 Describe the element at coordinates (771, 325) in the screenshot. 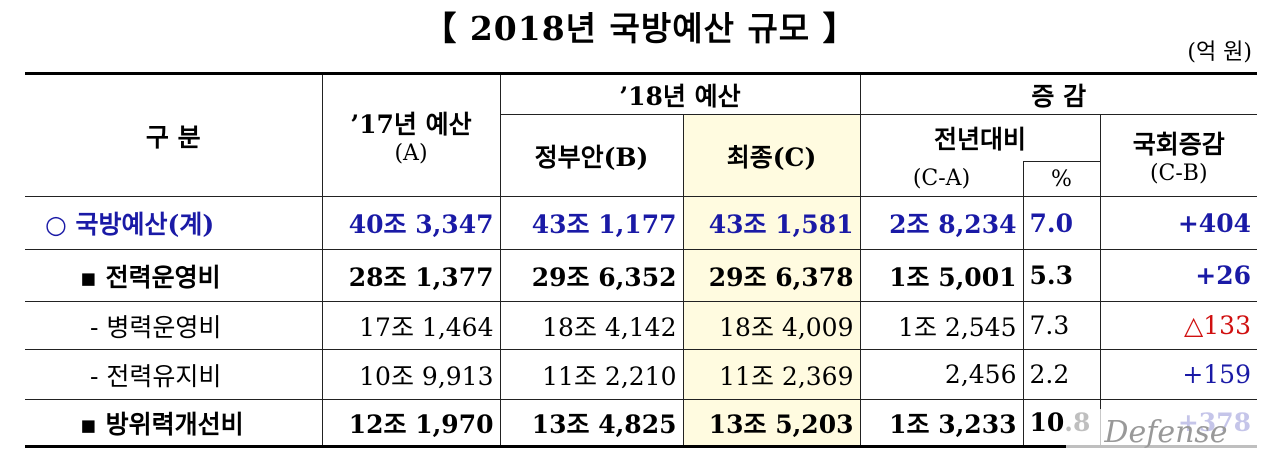

I see `cell: 18조 4,009` at that location.